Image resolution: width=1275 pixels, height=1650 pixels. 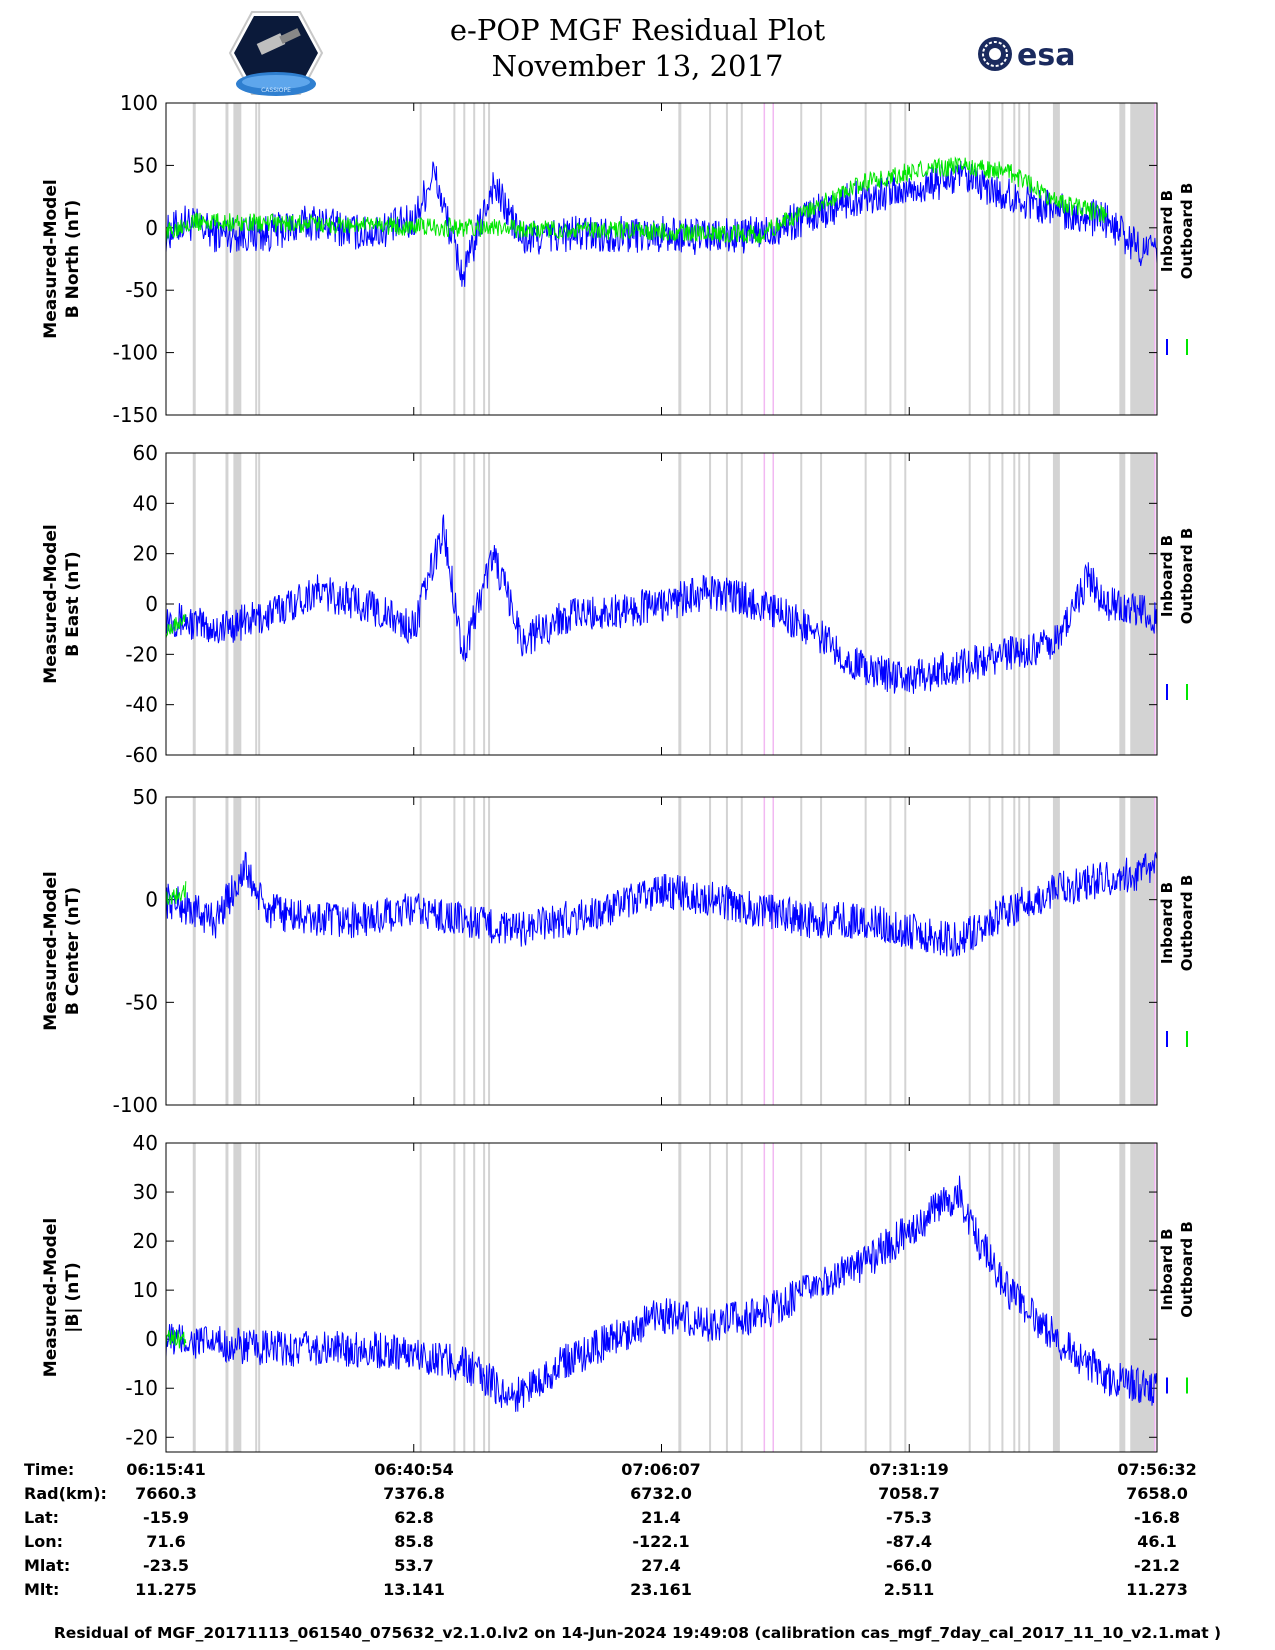 I want to click on legend-entry-2-0: Inboard B, so click(x=1167, y=576).